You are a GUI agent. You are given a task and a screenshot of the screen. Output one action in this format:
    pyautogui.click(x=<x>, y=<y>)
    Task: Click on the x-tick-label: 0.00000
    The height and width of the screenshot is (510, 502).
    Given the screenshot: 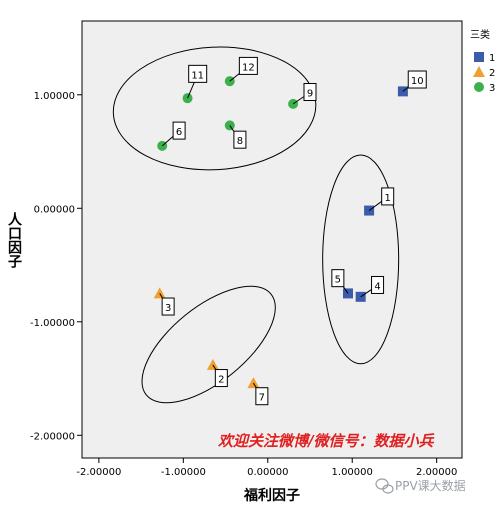 What is the action you would take?
    pyautogui.click(x=267, y=472)
    